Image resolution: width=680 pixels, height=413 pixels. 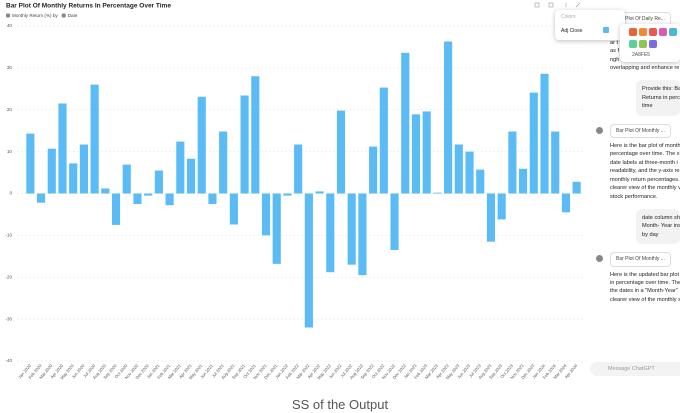 I want to click on message-line: readability, and the y-axis re, so click(x=645, y=171).